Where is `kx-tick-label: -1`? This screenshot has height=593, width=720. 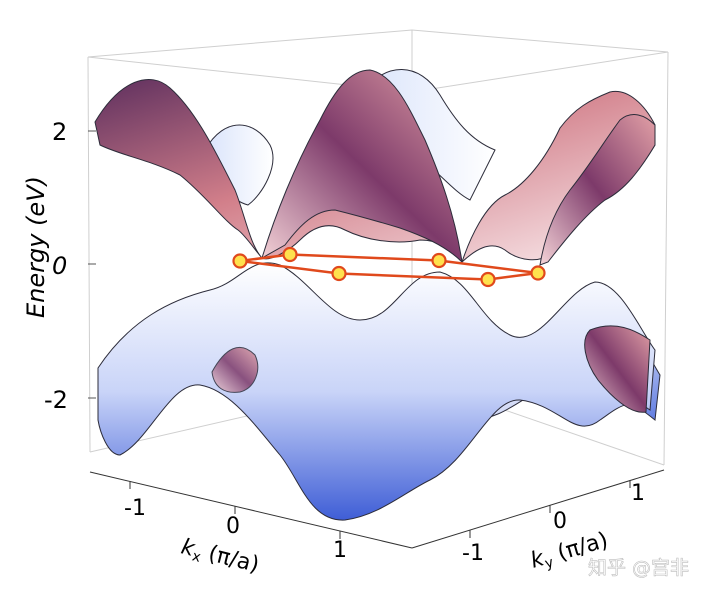
kx-tick-label: -1 is located at coordinates (135, 508).